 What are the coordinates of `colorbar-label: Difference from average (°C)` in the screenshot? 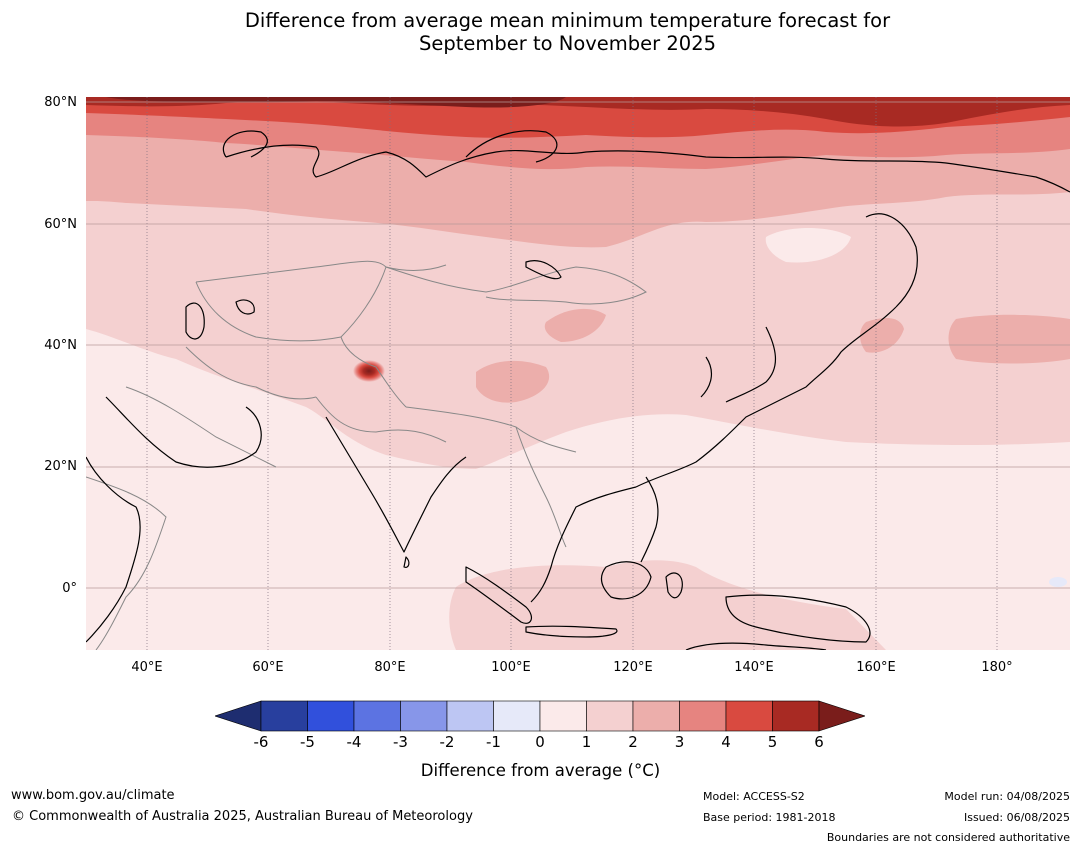 It's located at (540, 770).